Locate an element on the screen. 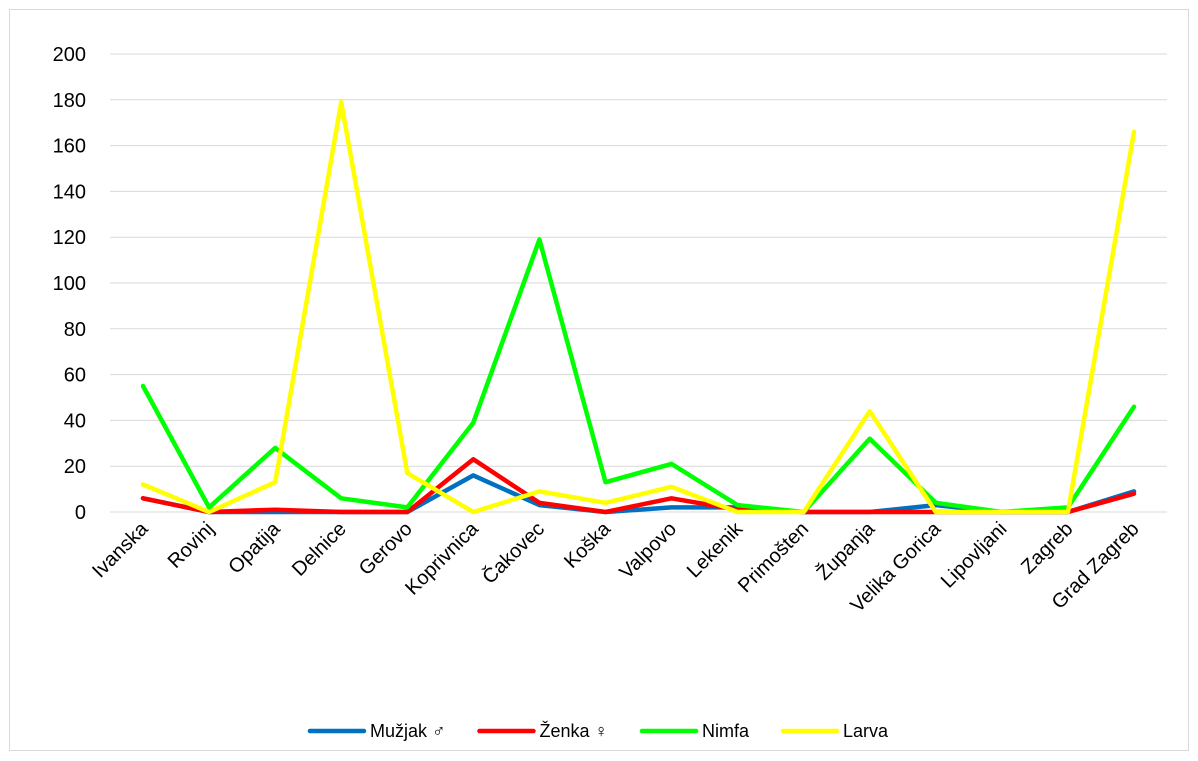 The height and width of the screenshot is (761, 1198). y-tick-label: 0 is located at coordinates (80, 513).